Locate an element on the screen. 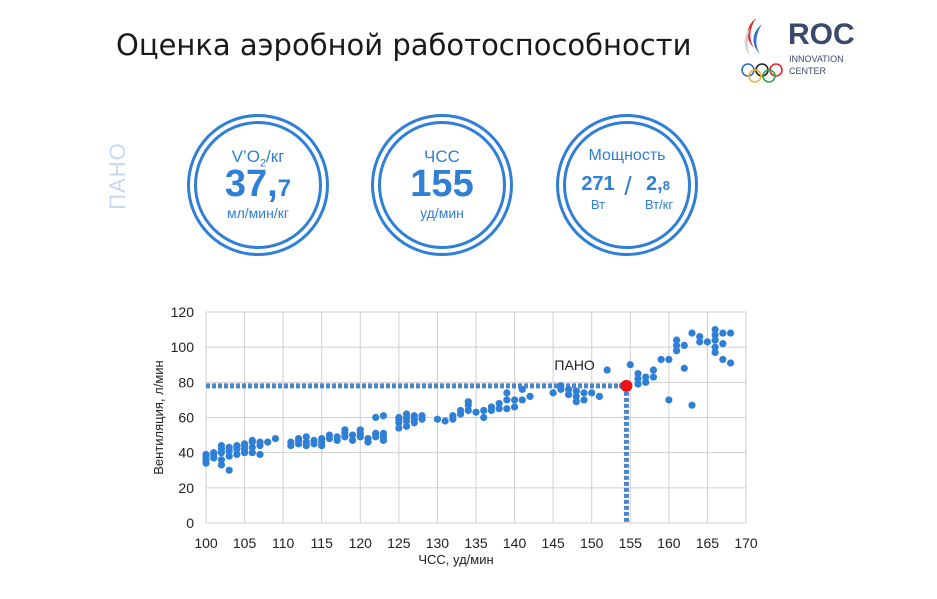 The height and width of the screenshot is (599, 937). power-rel-unit: Вт/кг is located at coordinates (659, 204).